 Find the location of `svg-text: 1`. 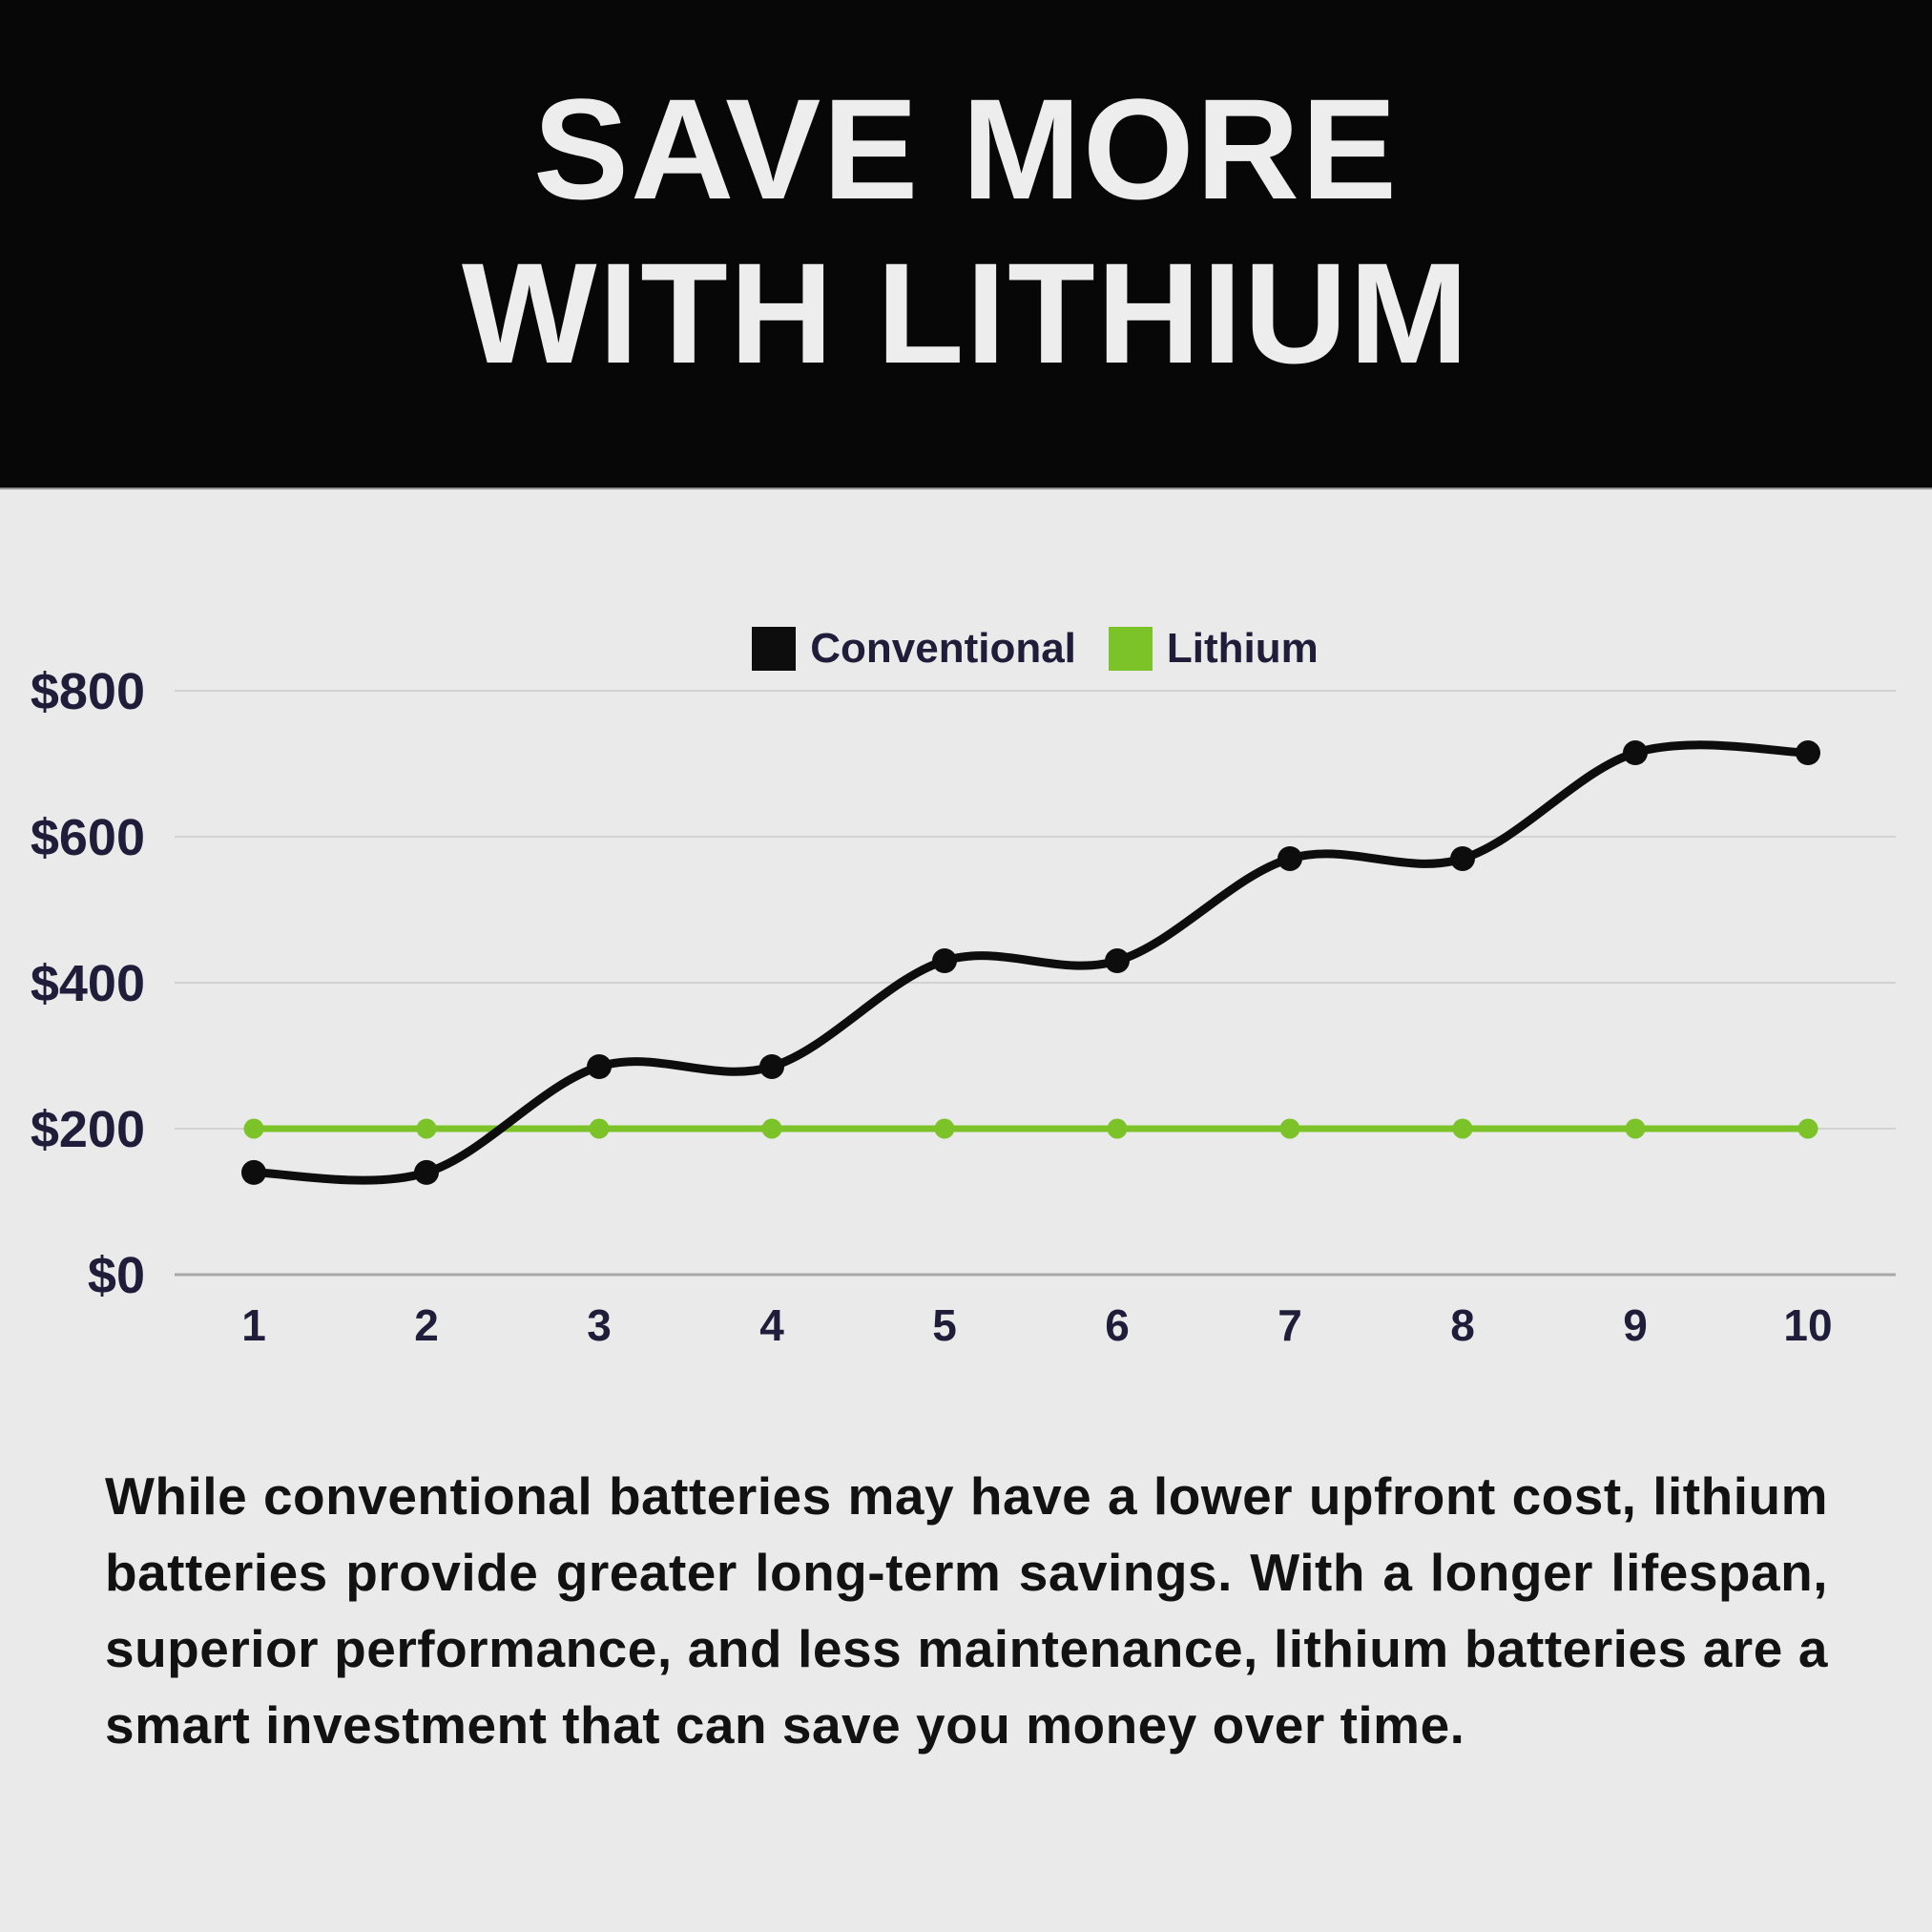

svg-text: 1 is located at coordinates (253, 1325).